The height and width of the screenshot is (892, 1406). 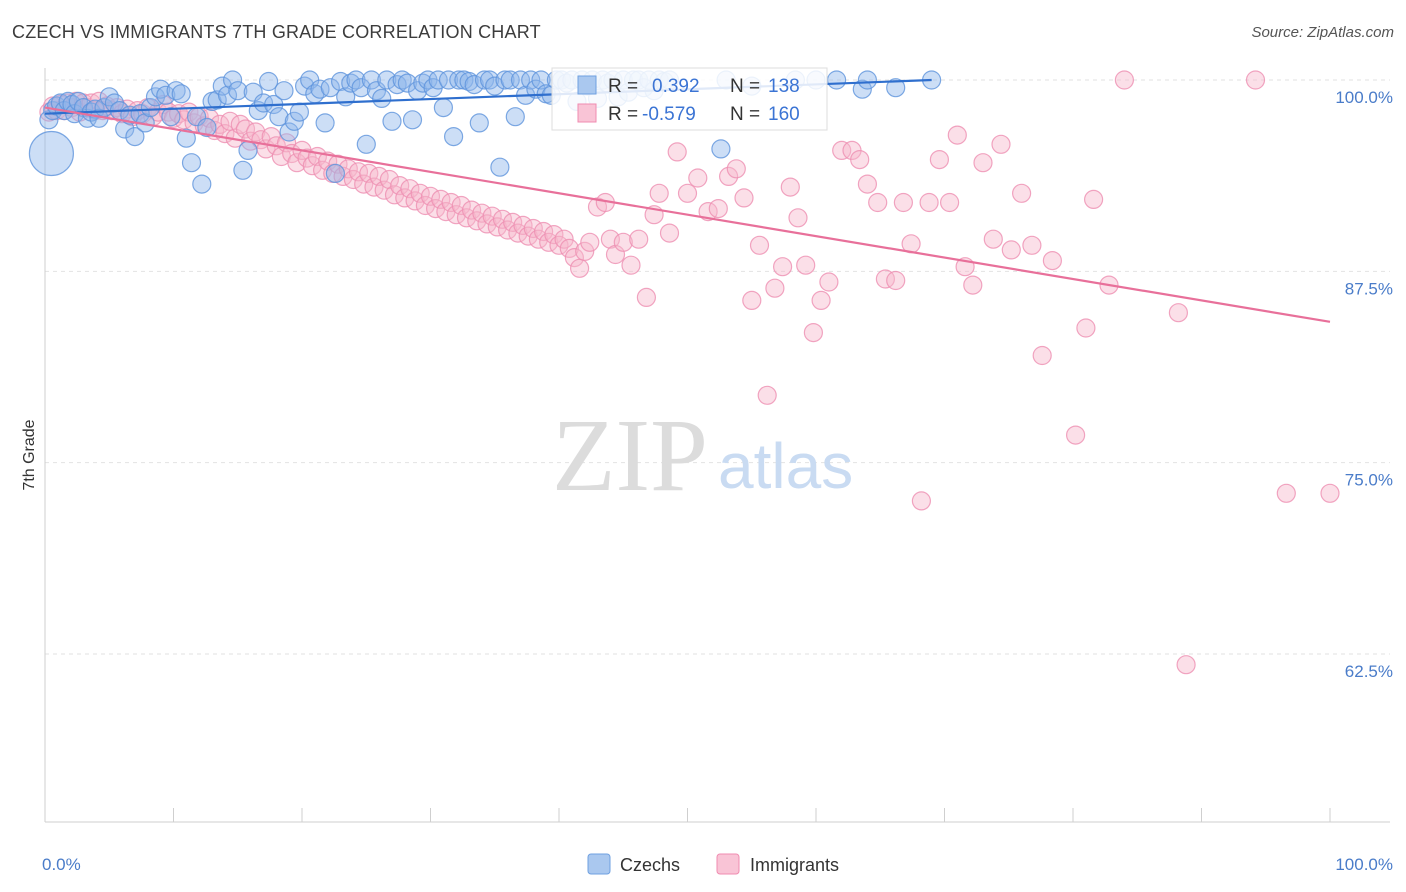 I want to click on immigrants-n-label: N =, so click(x=745, y=114).